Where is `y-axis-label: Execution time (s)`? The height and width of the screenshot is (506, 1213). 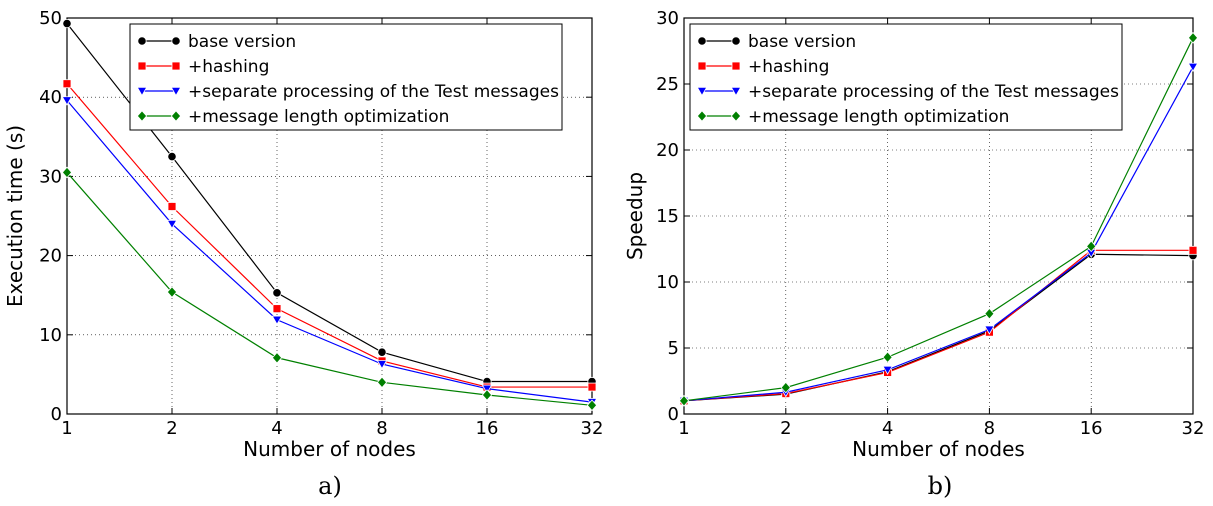
y-axis-label: Execution time (s) is located at coordinates (15, 216).